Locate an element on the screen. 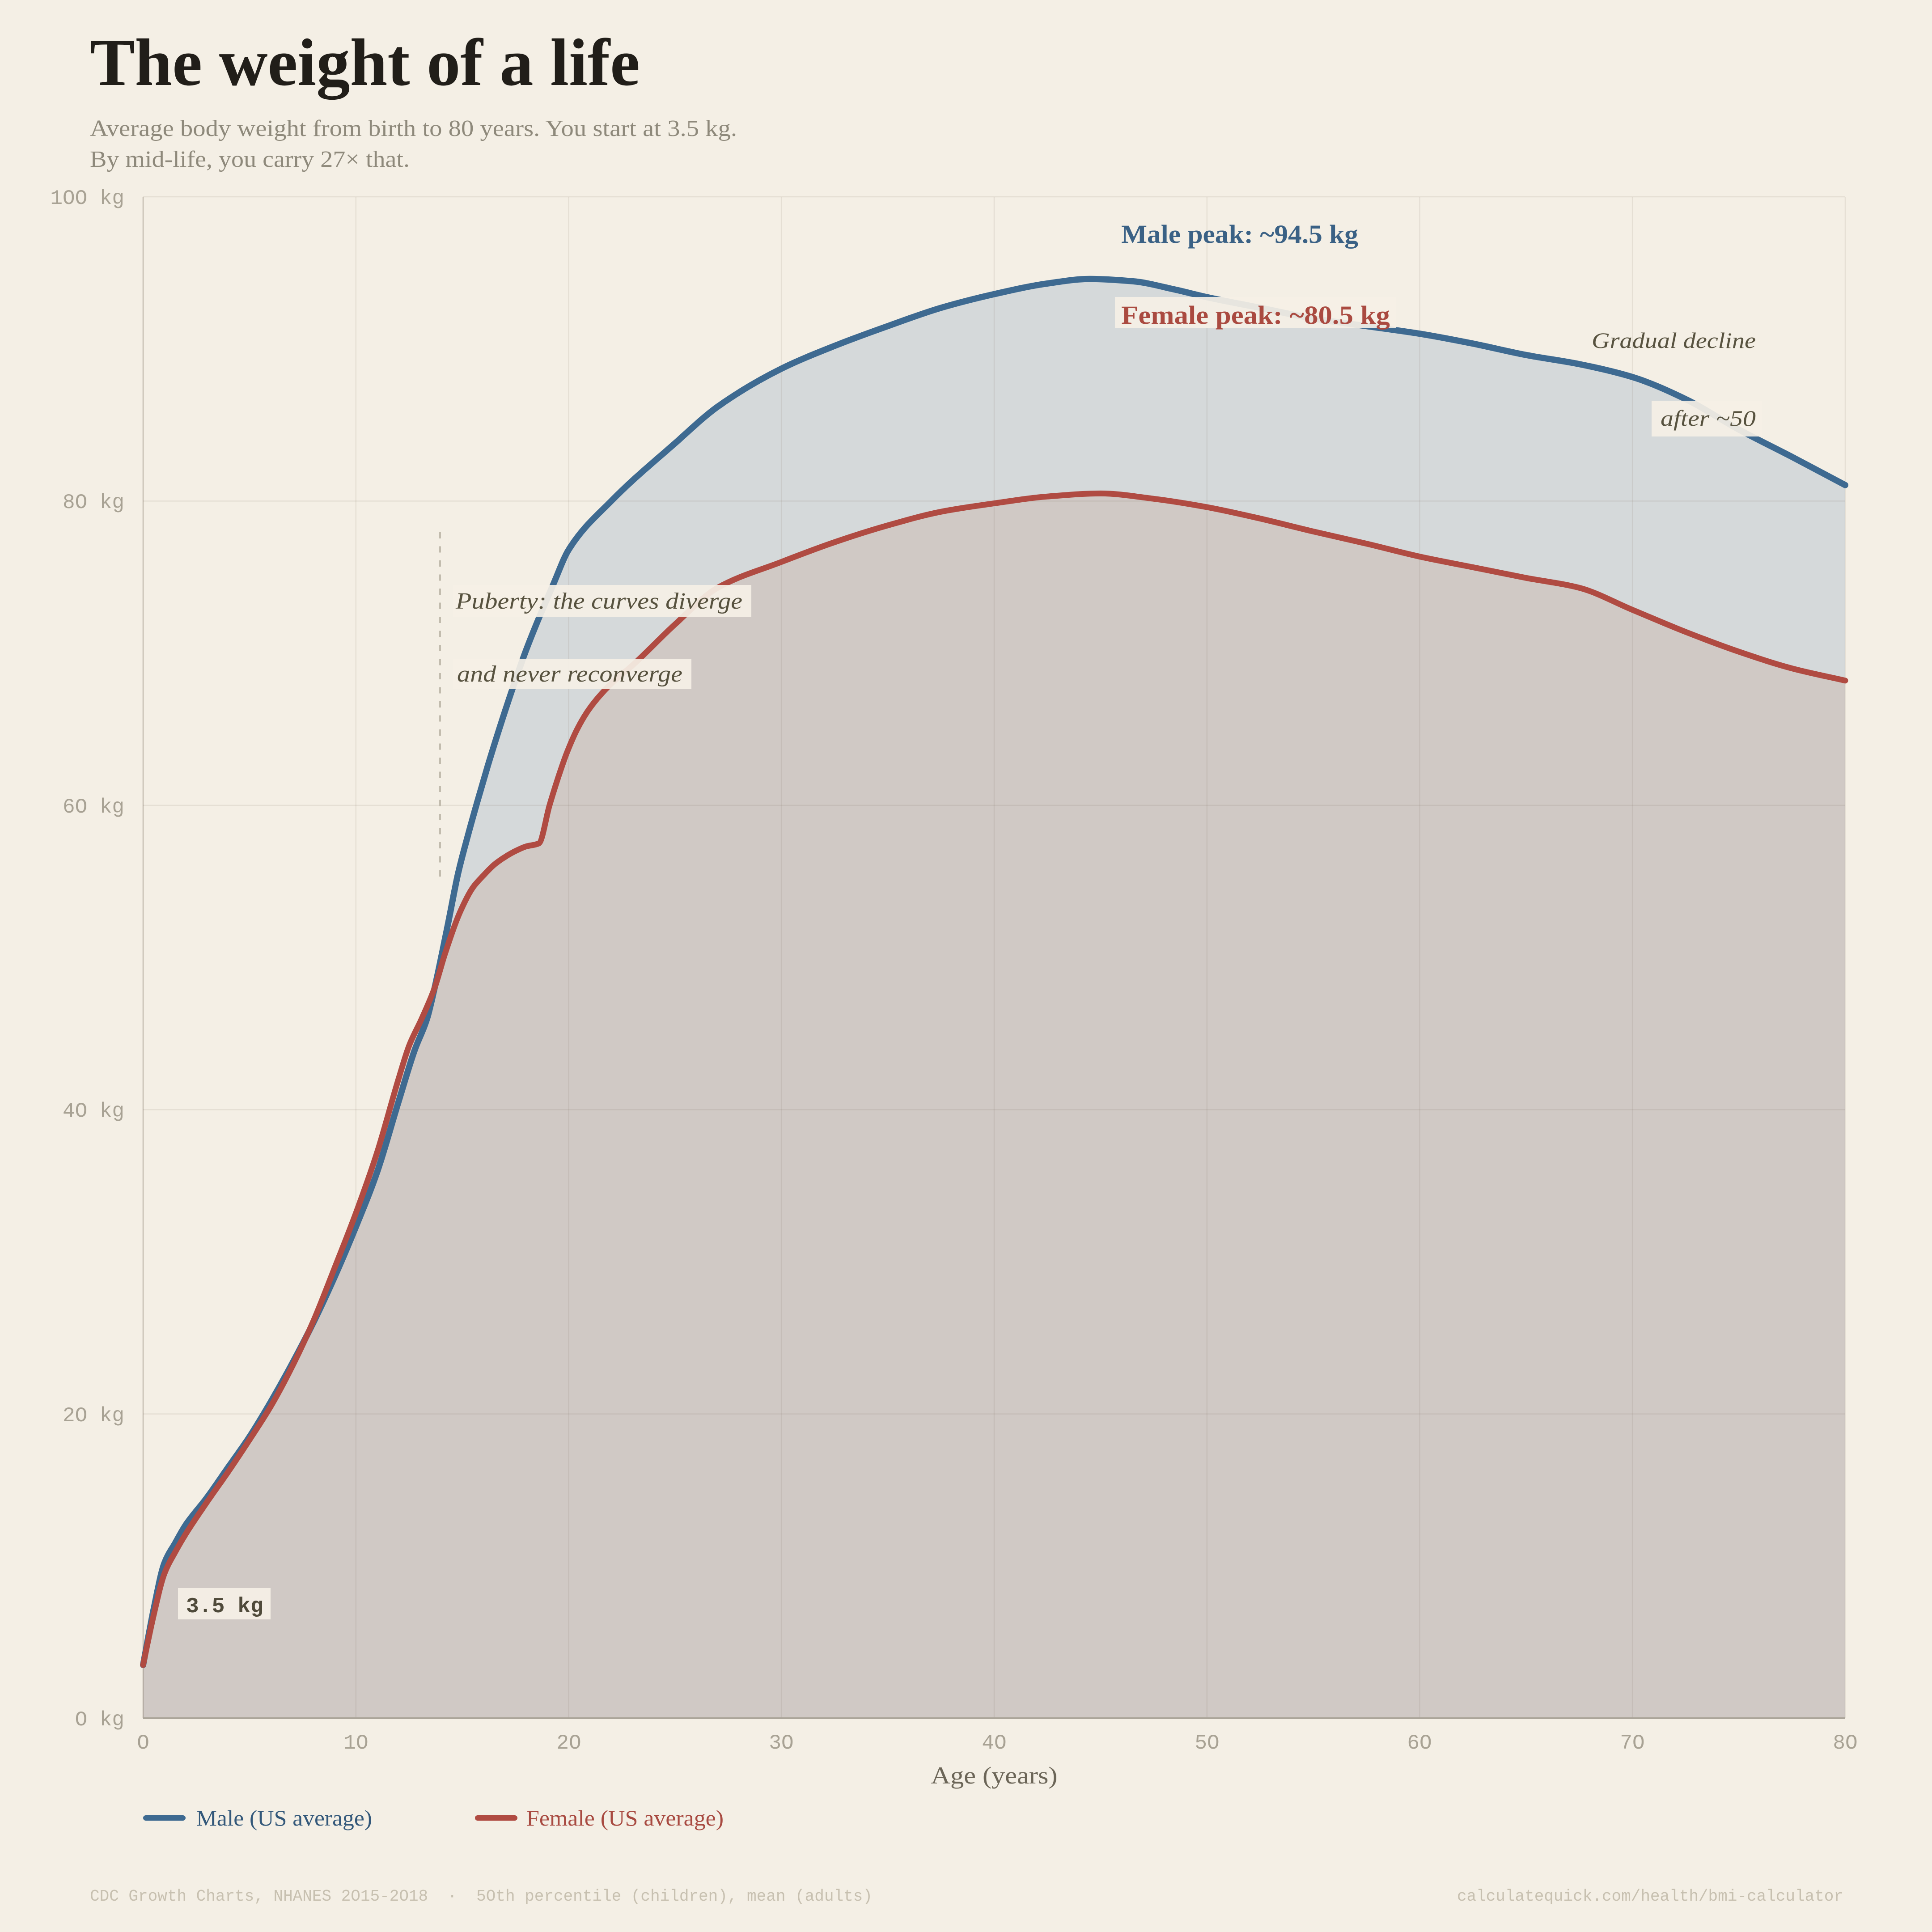 Image resolution: width=1932 pixels, height=1932 pixels. svg-text: 3O is located at coordinates (781, 1743).